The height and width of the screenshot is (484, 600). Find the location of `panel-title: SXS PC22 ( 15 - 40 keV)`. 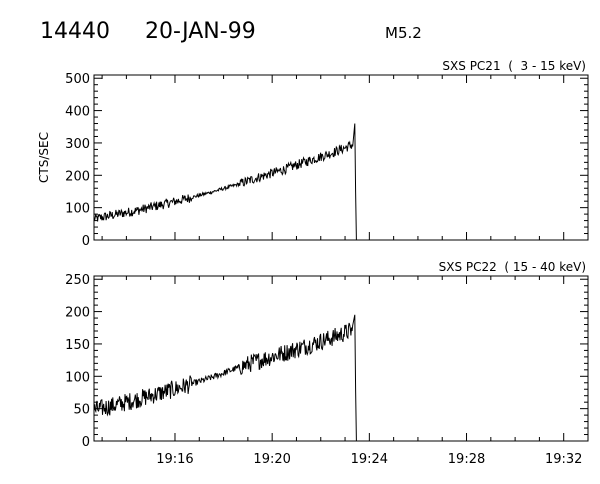

panel-title: SXS PC22 ( 15 - 40 keV) is located at coordinates (512, 267).